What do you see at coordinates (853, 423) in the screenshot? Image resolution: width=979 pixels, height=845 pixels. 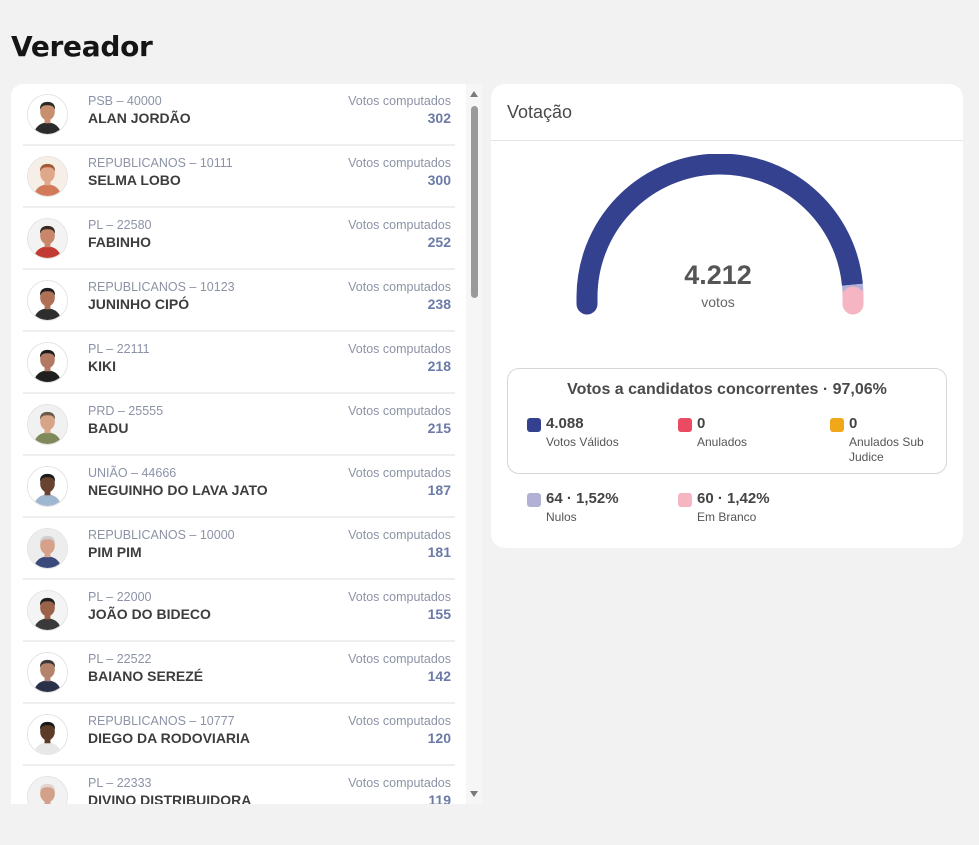 I see `stat-value: 0` at bounding box center [853, 423].